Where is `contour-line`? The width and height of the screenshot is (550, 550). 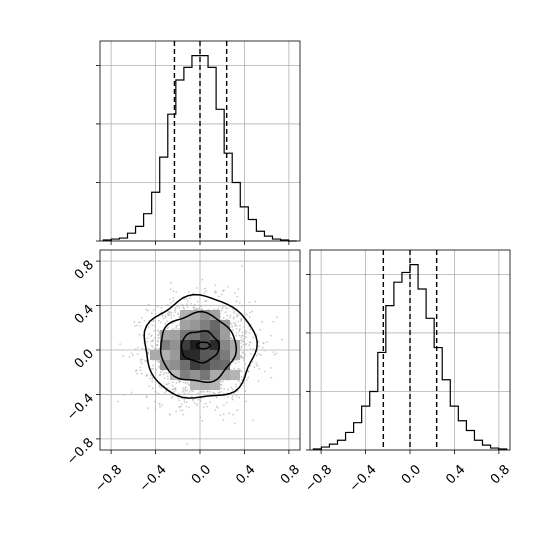 contour-line is located at coordinates (203, 345).